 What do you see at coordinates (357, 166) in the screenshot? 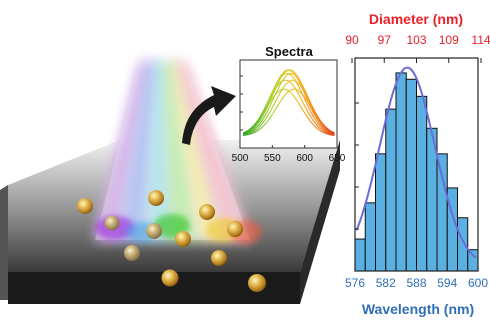
I see `histogram-frame-ticks` at bounding box center [357, 166].